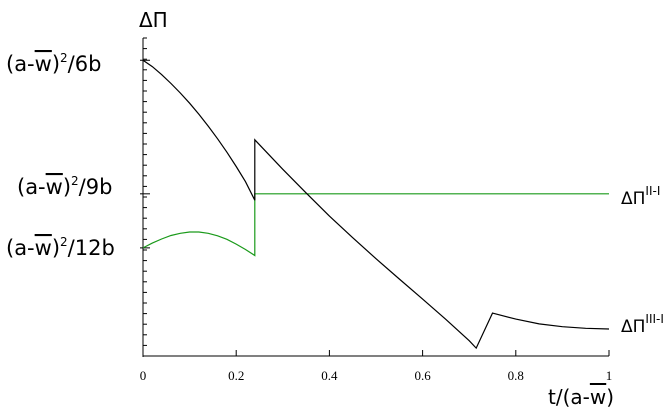 The width and height of the screenshot is (668, 410). What do you see at coordinates (375, 225) in the screenshot?
I see `series-line-ii-i` at bounding box center [375, 225].